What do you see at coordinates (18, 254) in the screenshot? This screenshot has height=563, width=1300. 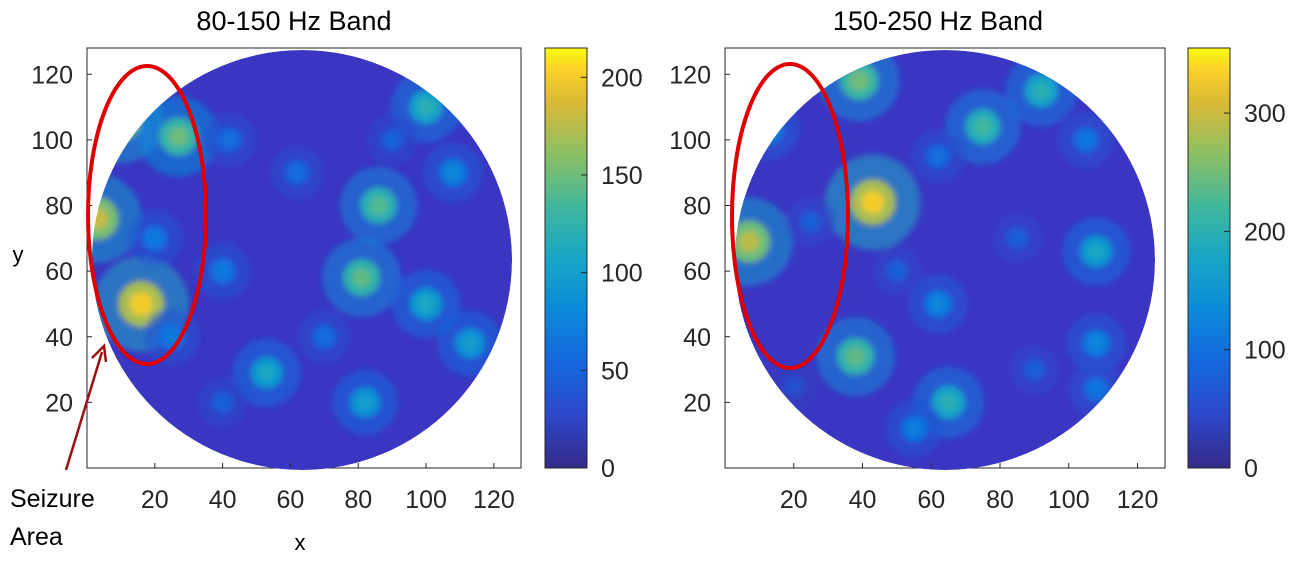 I see `panel-1-ylabel: y` at bounding box center [18, 254].